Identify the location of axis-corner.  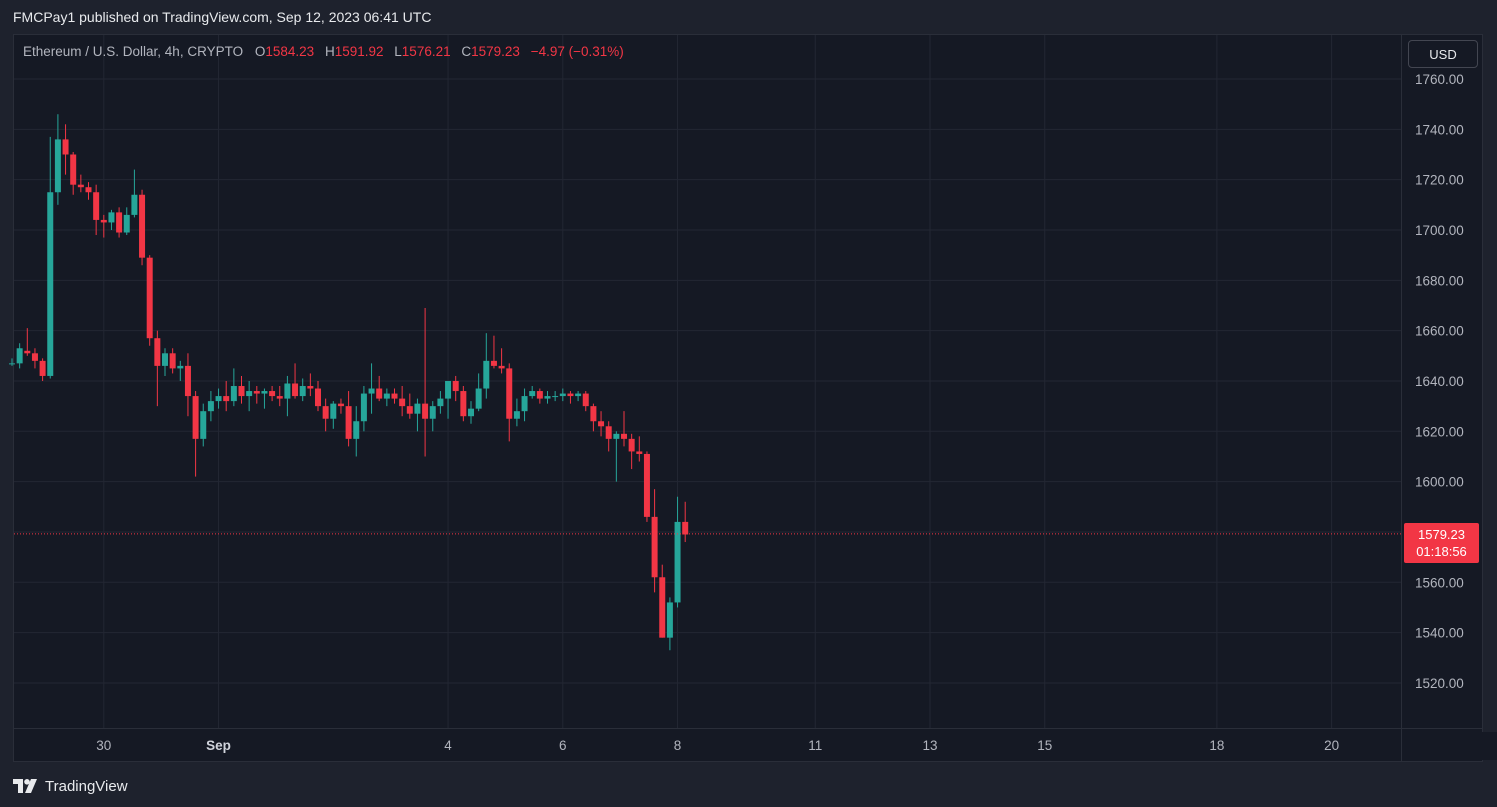
(1449, 746).